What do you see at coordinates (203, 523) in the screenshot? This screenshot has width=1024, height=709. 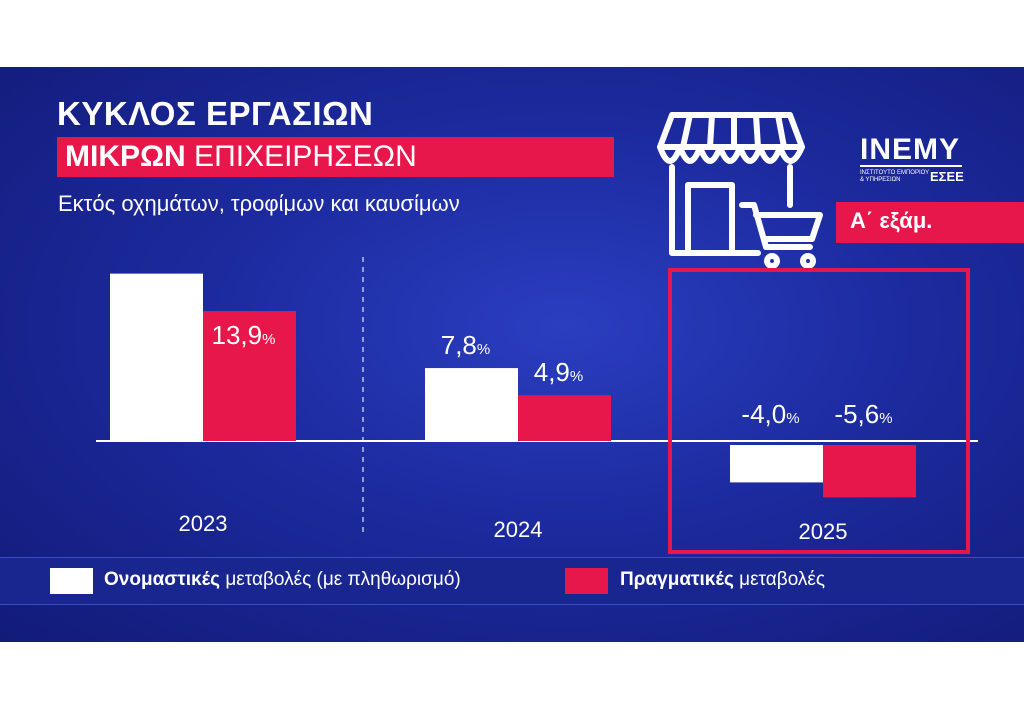 I see `category-label-2023: 2023` at bounding box center [203, 523].